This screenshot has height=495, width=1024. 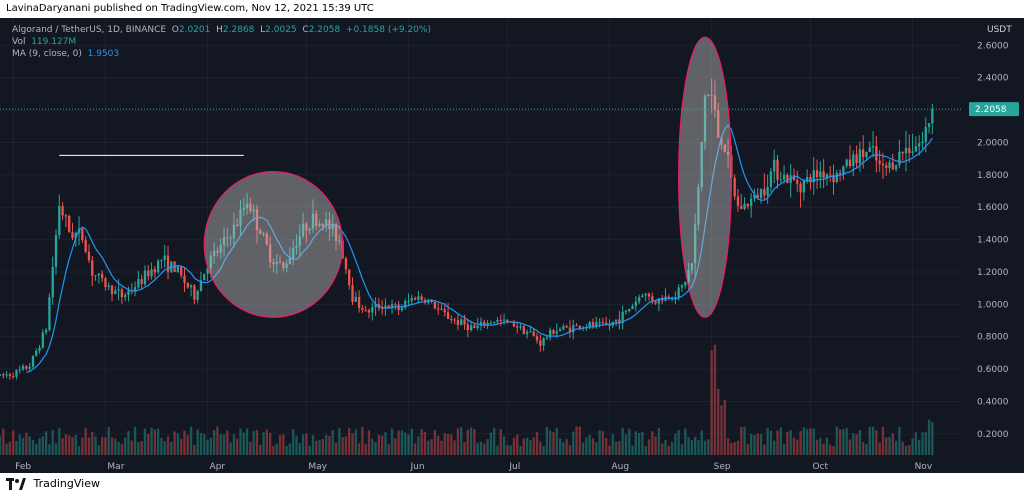 What do you see at coordinates (263, 30) in the screenshot?
I see `legend-low-label: L` at bounding box center [263, 30].